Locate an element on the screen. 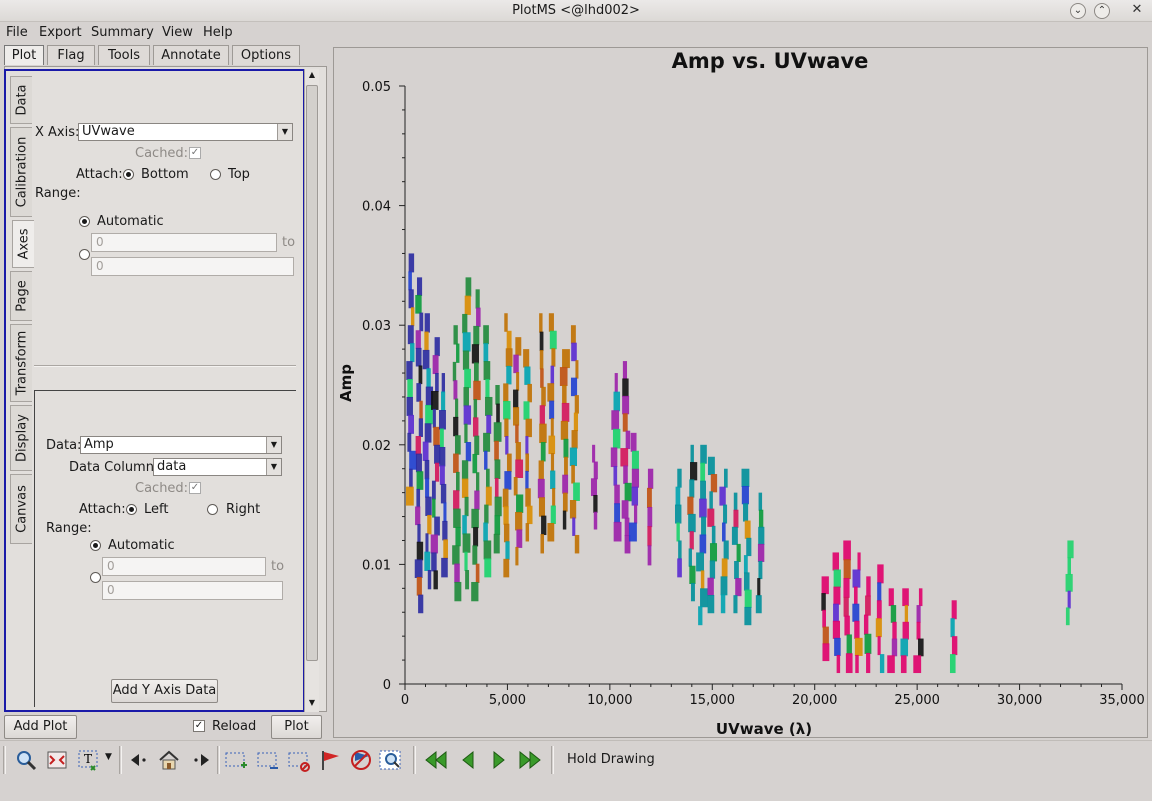  locate-icon is located at coordinates (391, 760).